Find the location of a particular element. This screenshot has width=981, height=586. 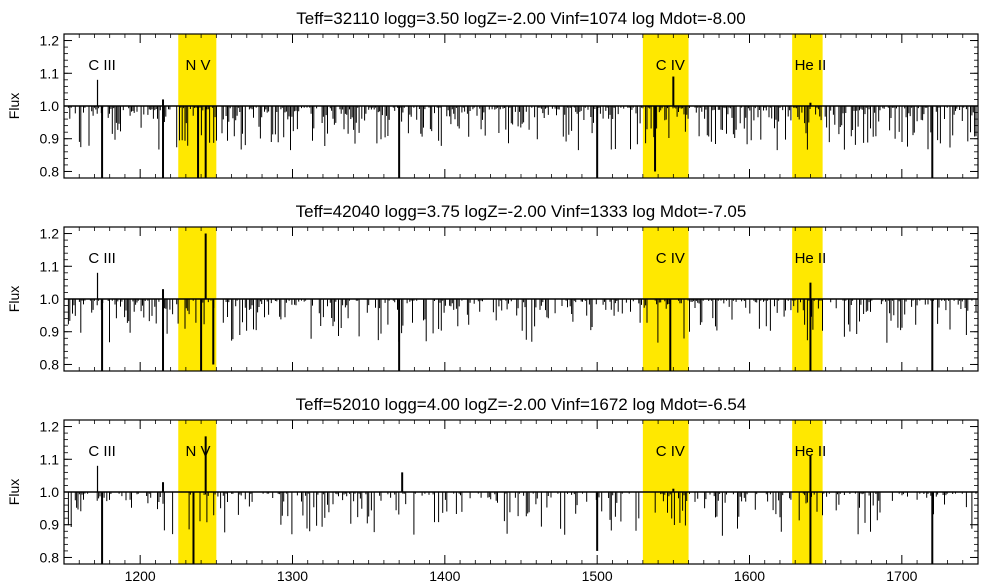

x-tick-label: 1500 is located at coordinates (597, 576).